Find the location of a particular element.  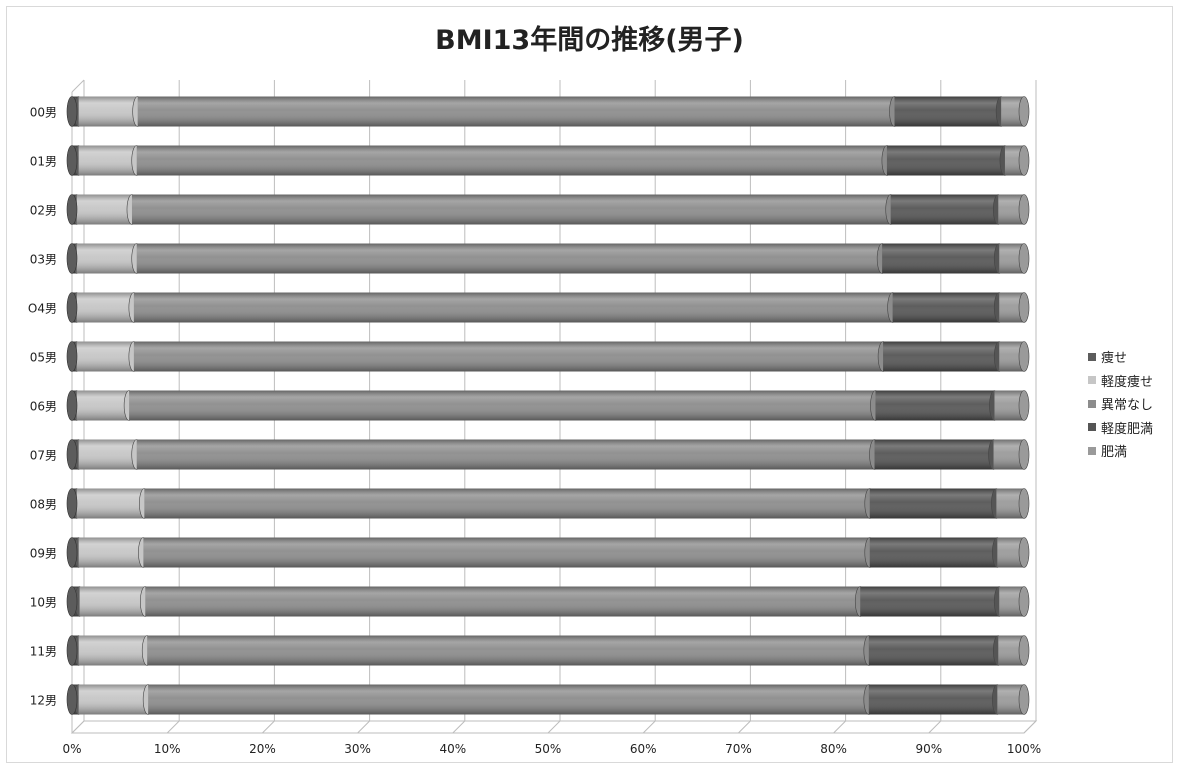

x-tick-label: 100% is located at coordinates (1024, 749).